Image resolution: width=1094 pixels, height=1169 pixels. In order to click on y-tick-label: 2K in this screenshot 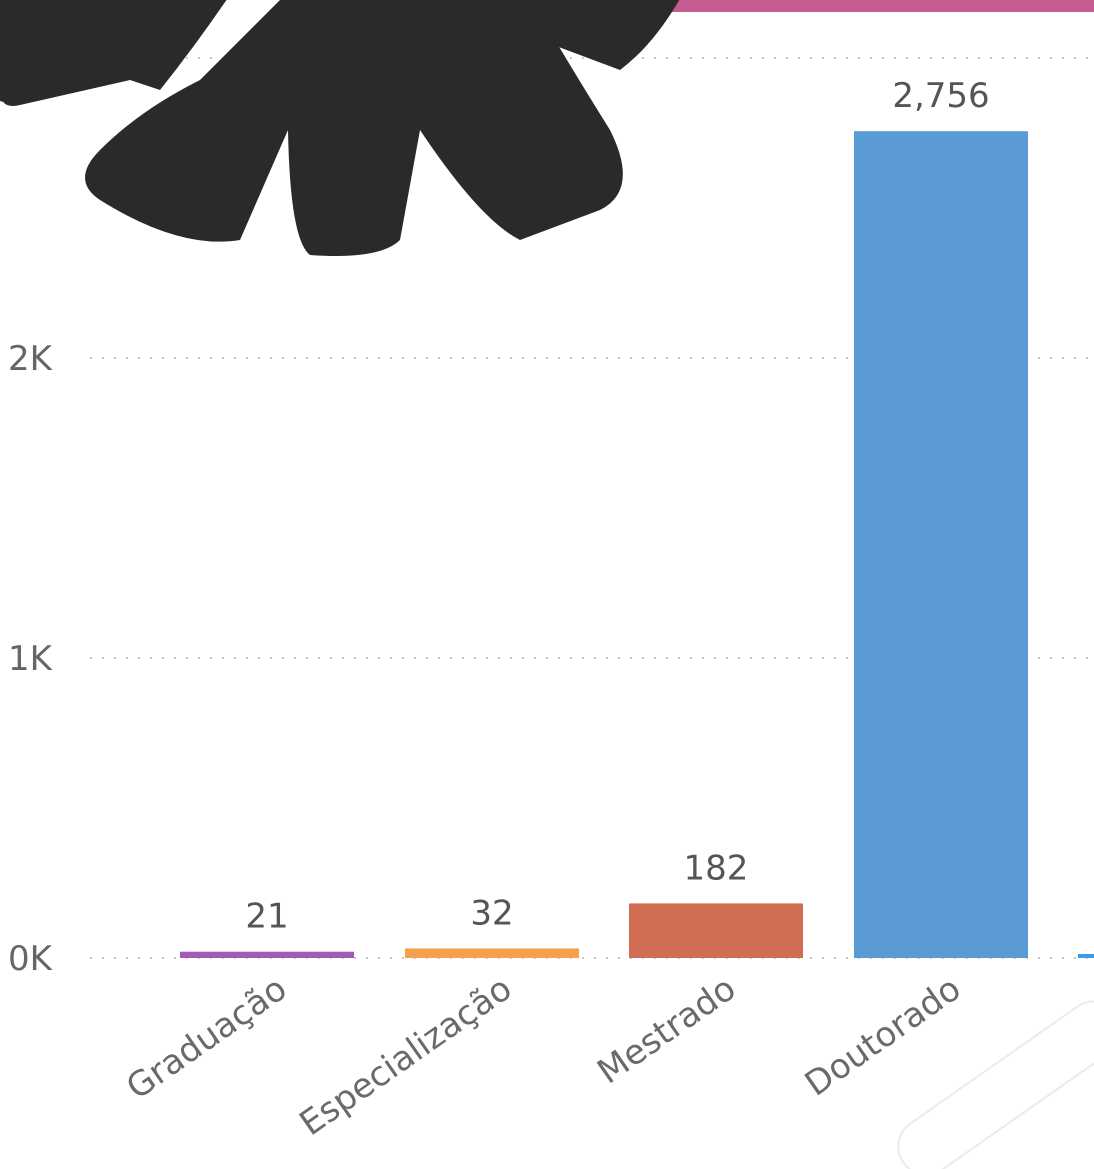, I will do `click(31, 359)`.